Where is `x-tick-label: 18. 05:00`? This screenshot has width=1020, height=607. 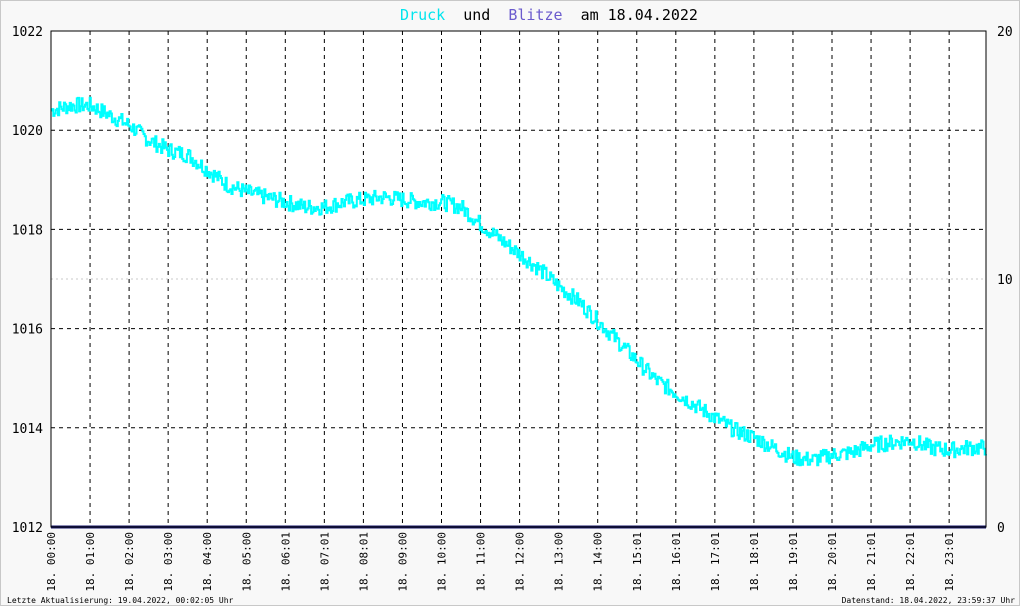
x-tick-label: 18. 05:00 is located at coordinates (246, 562).